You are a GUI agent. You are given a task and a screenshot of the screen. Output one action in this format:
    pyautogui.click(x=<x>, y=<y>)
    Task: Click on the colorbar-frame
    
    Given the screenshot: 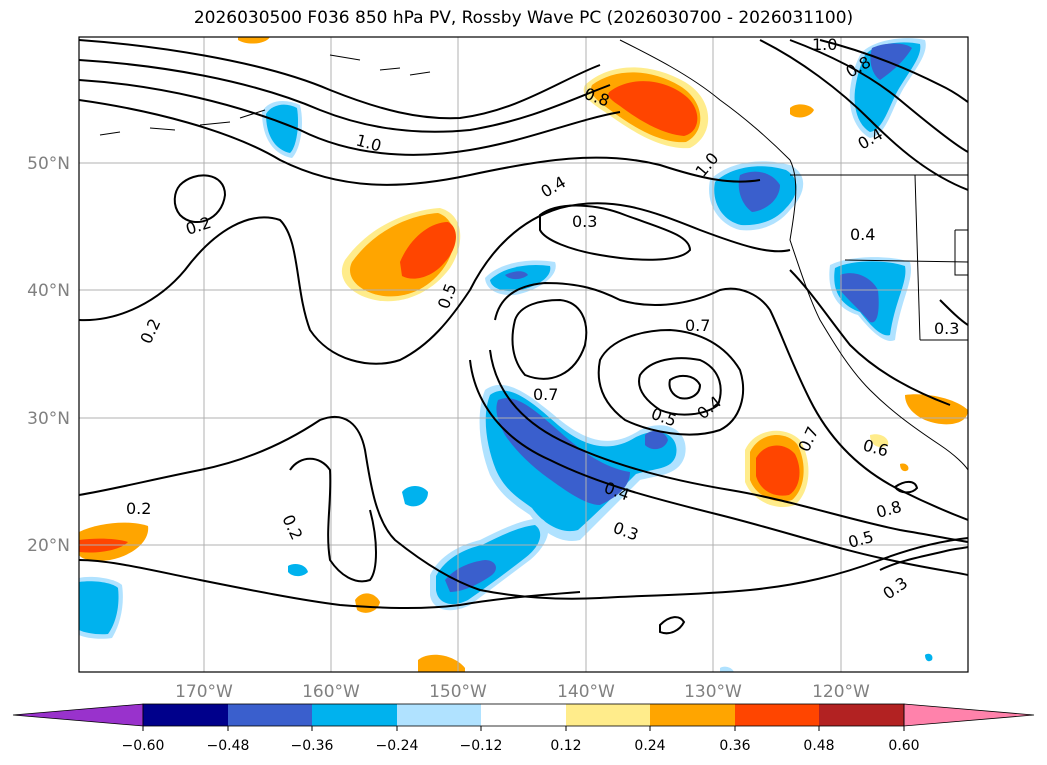 What is the action you would take?
    pyautogui.click(x=523, y=715)
    